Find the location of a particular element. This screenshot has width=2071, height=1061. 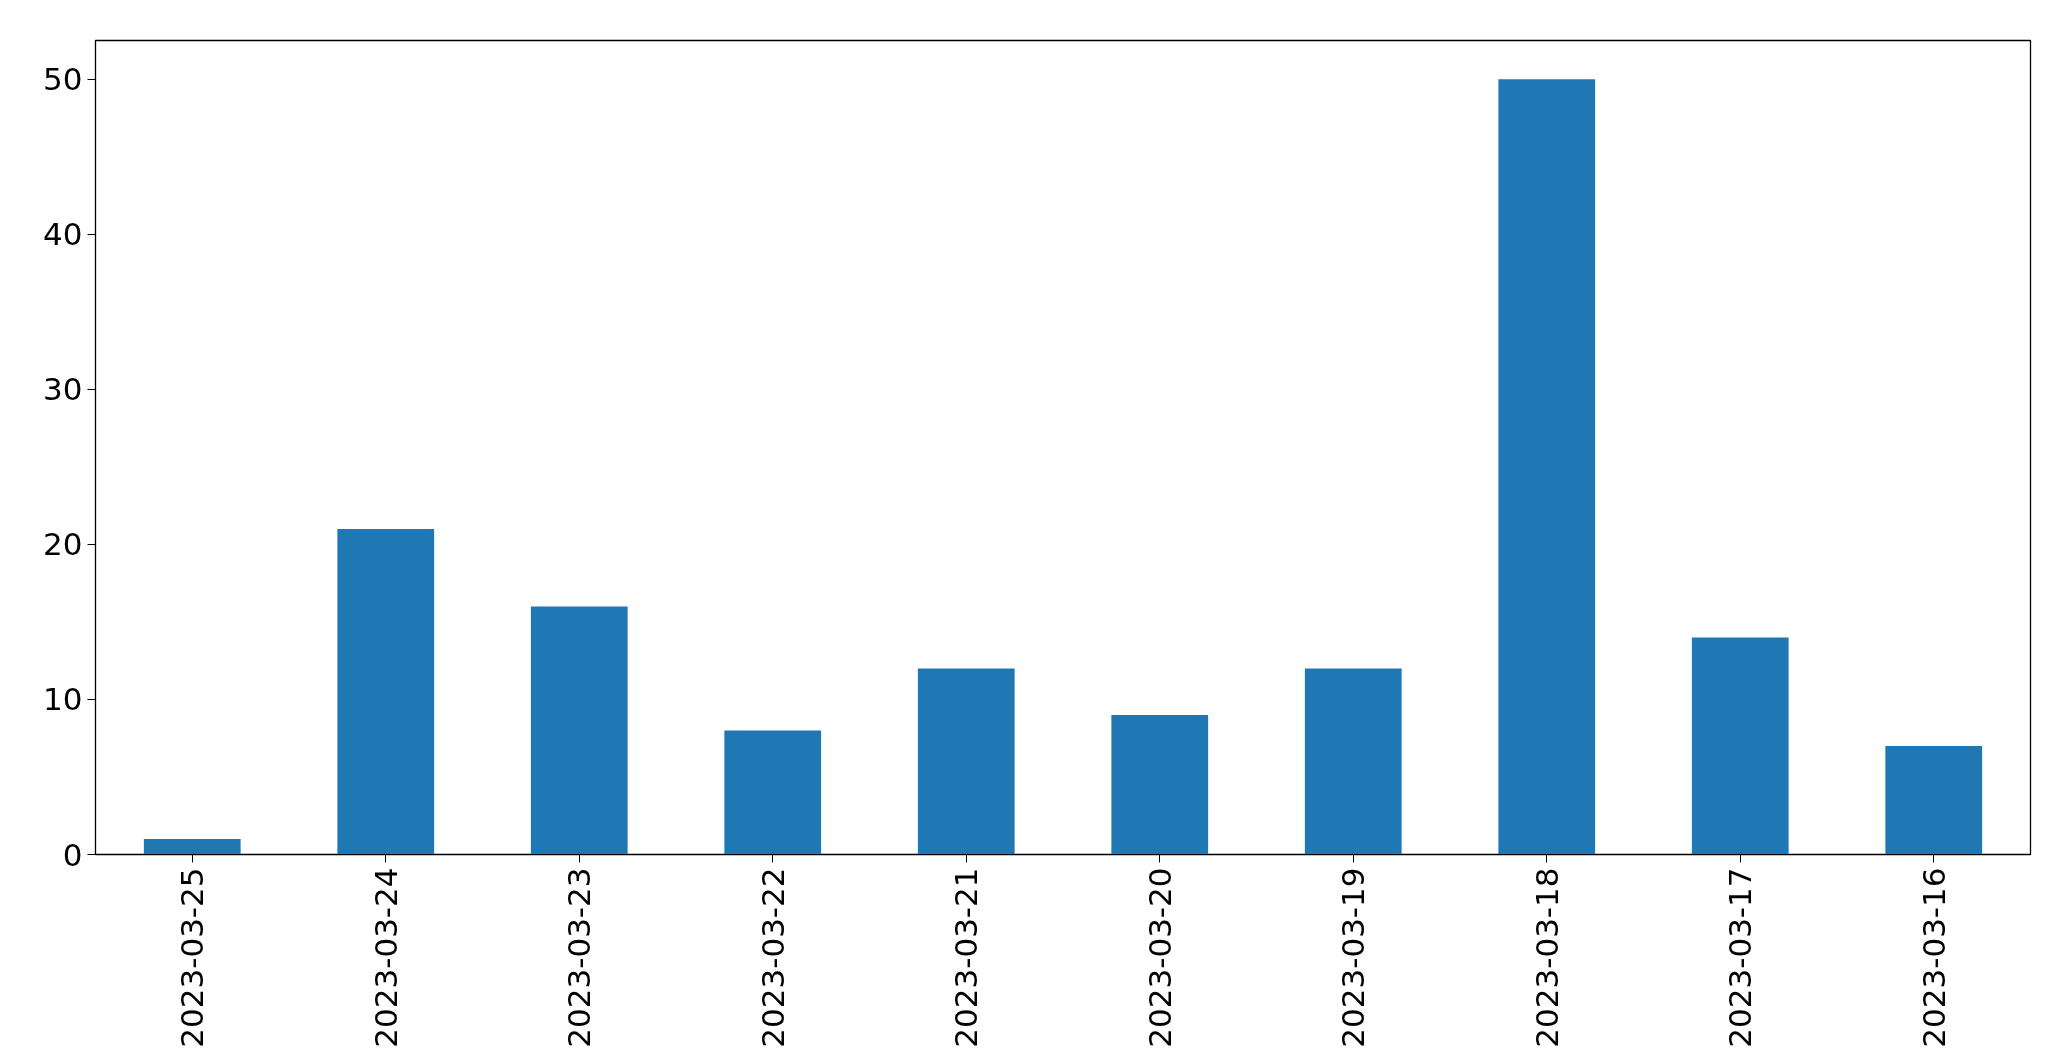

x-tick-label: 2023-03-18 is located at coordinates (1546, 957).